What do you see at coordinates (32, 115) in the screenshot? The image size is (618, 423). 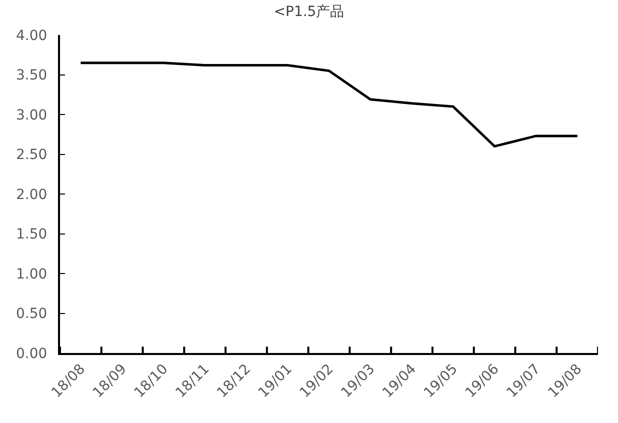 I see `y-tick-label: 3.00` at bounding box center [32, 115].